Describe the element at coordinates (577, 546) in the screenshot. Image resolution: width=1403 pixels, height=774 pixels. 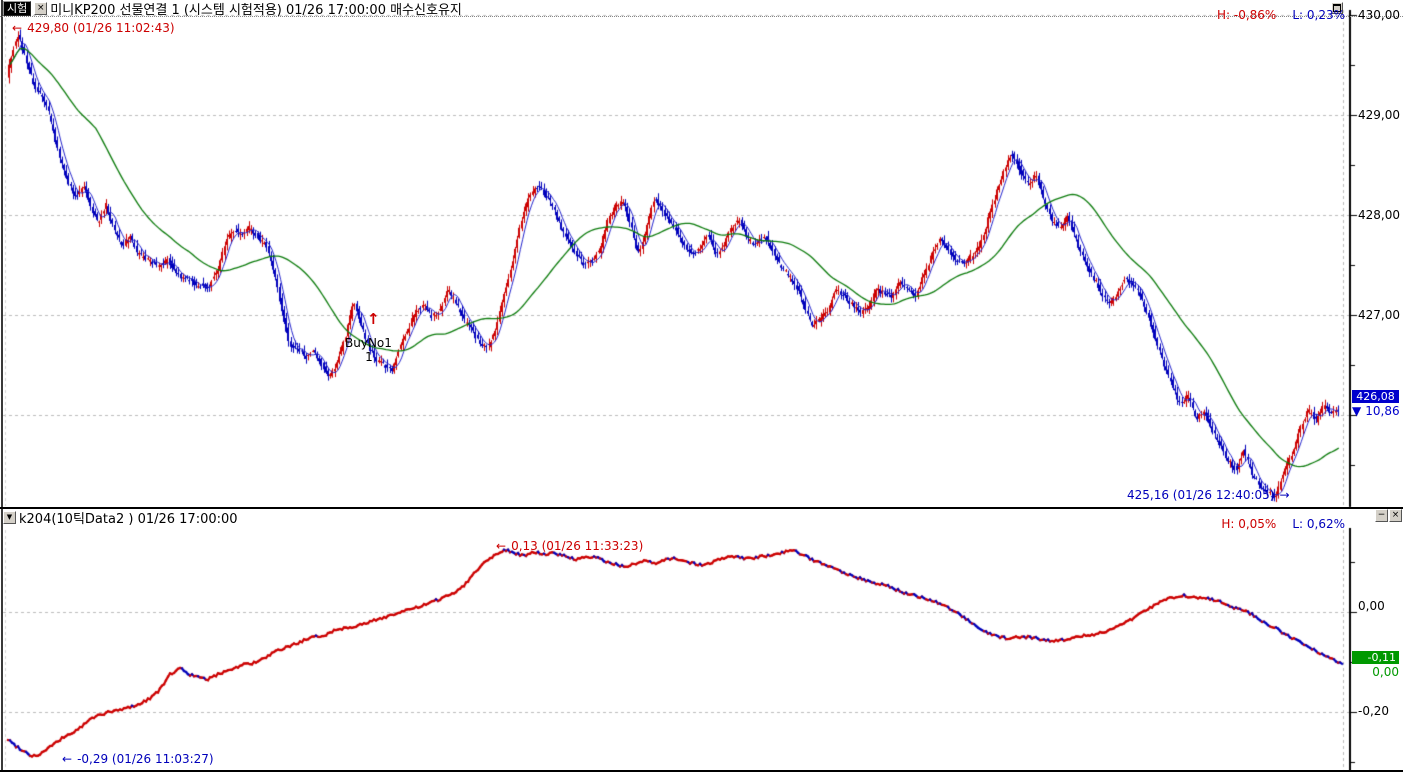
I see `indicator-high-text: 0,13 (01/26 11:33:23)` at that location.